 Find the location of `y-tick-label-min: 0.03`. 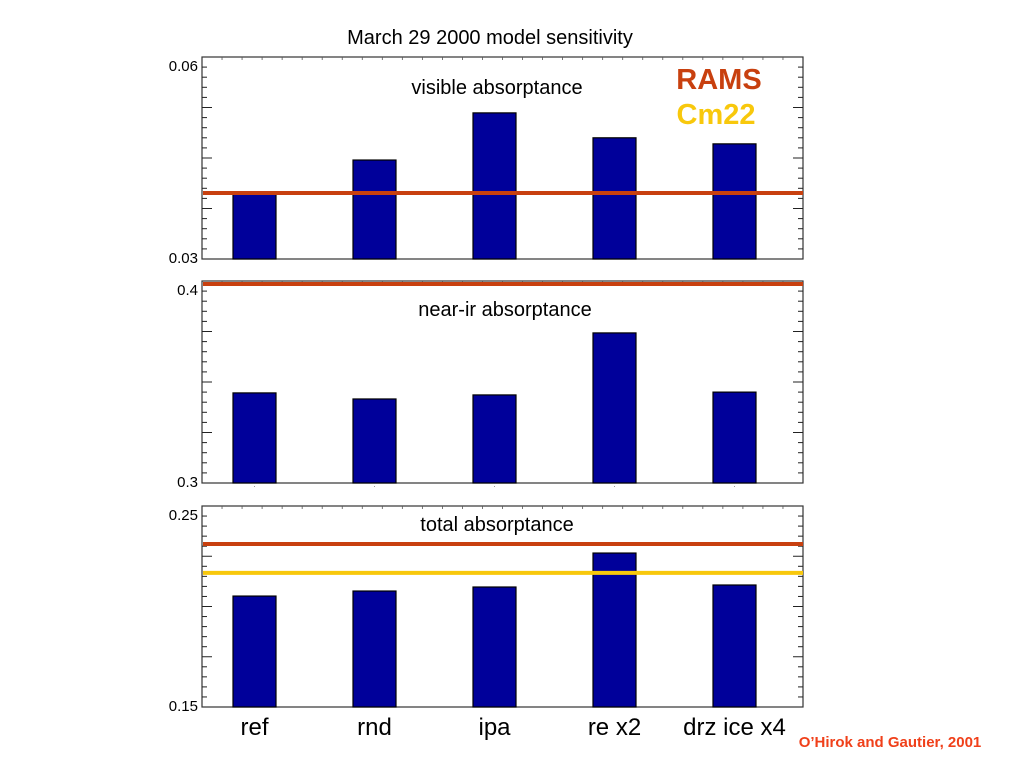

y-tick-label-min: 0.03 is located at coordinates (183, 258).